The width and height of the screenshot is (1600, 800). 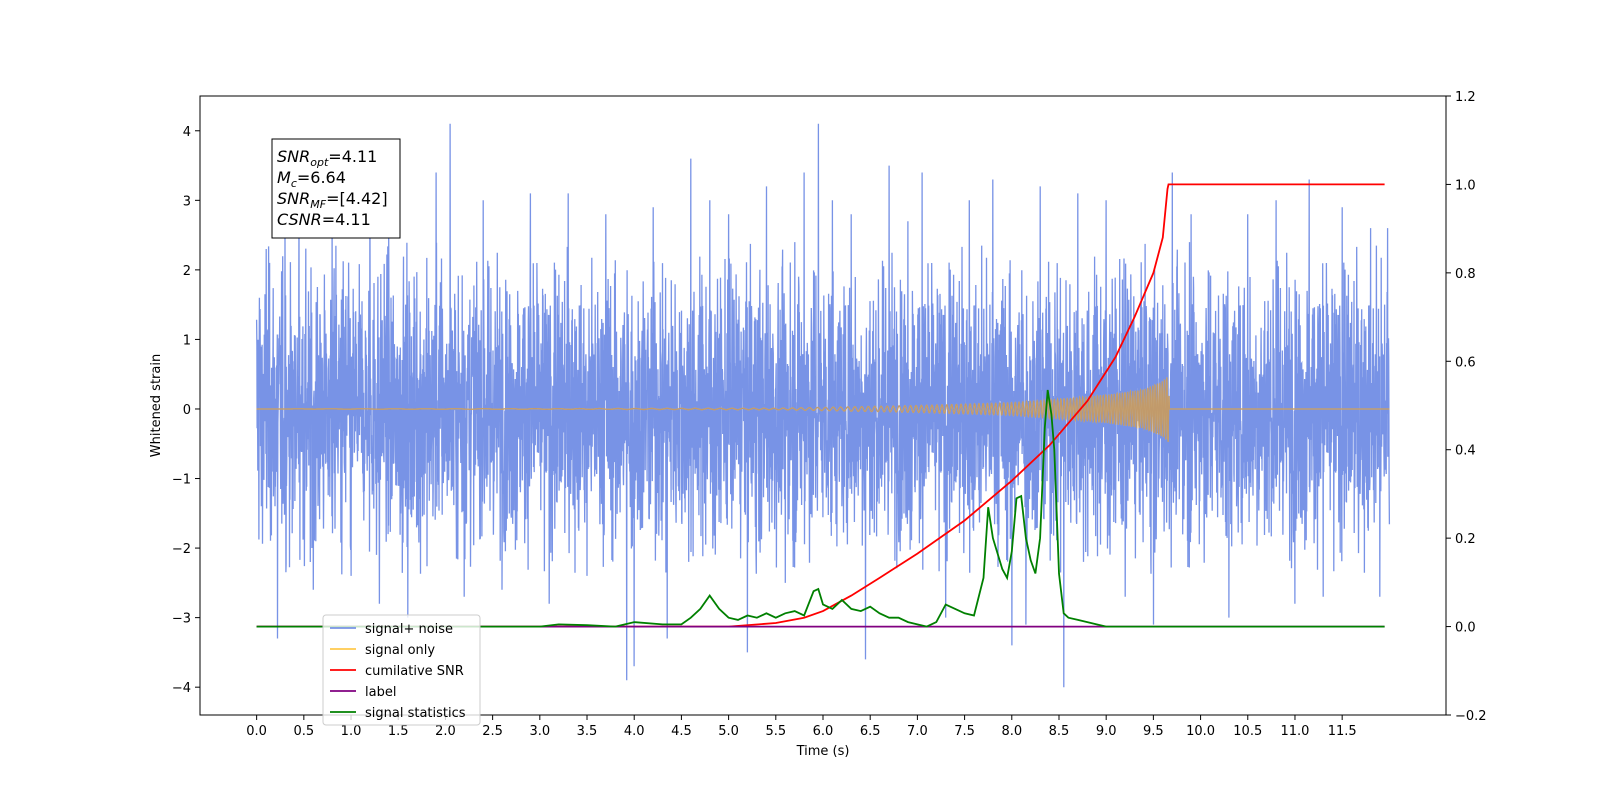 What do you see at coordinates (1294, 731) in the screenshot?
I see `x-tick-label: 11.0` at bounding box center [1294, 731].